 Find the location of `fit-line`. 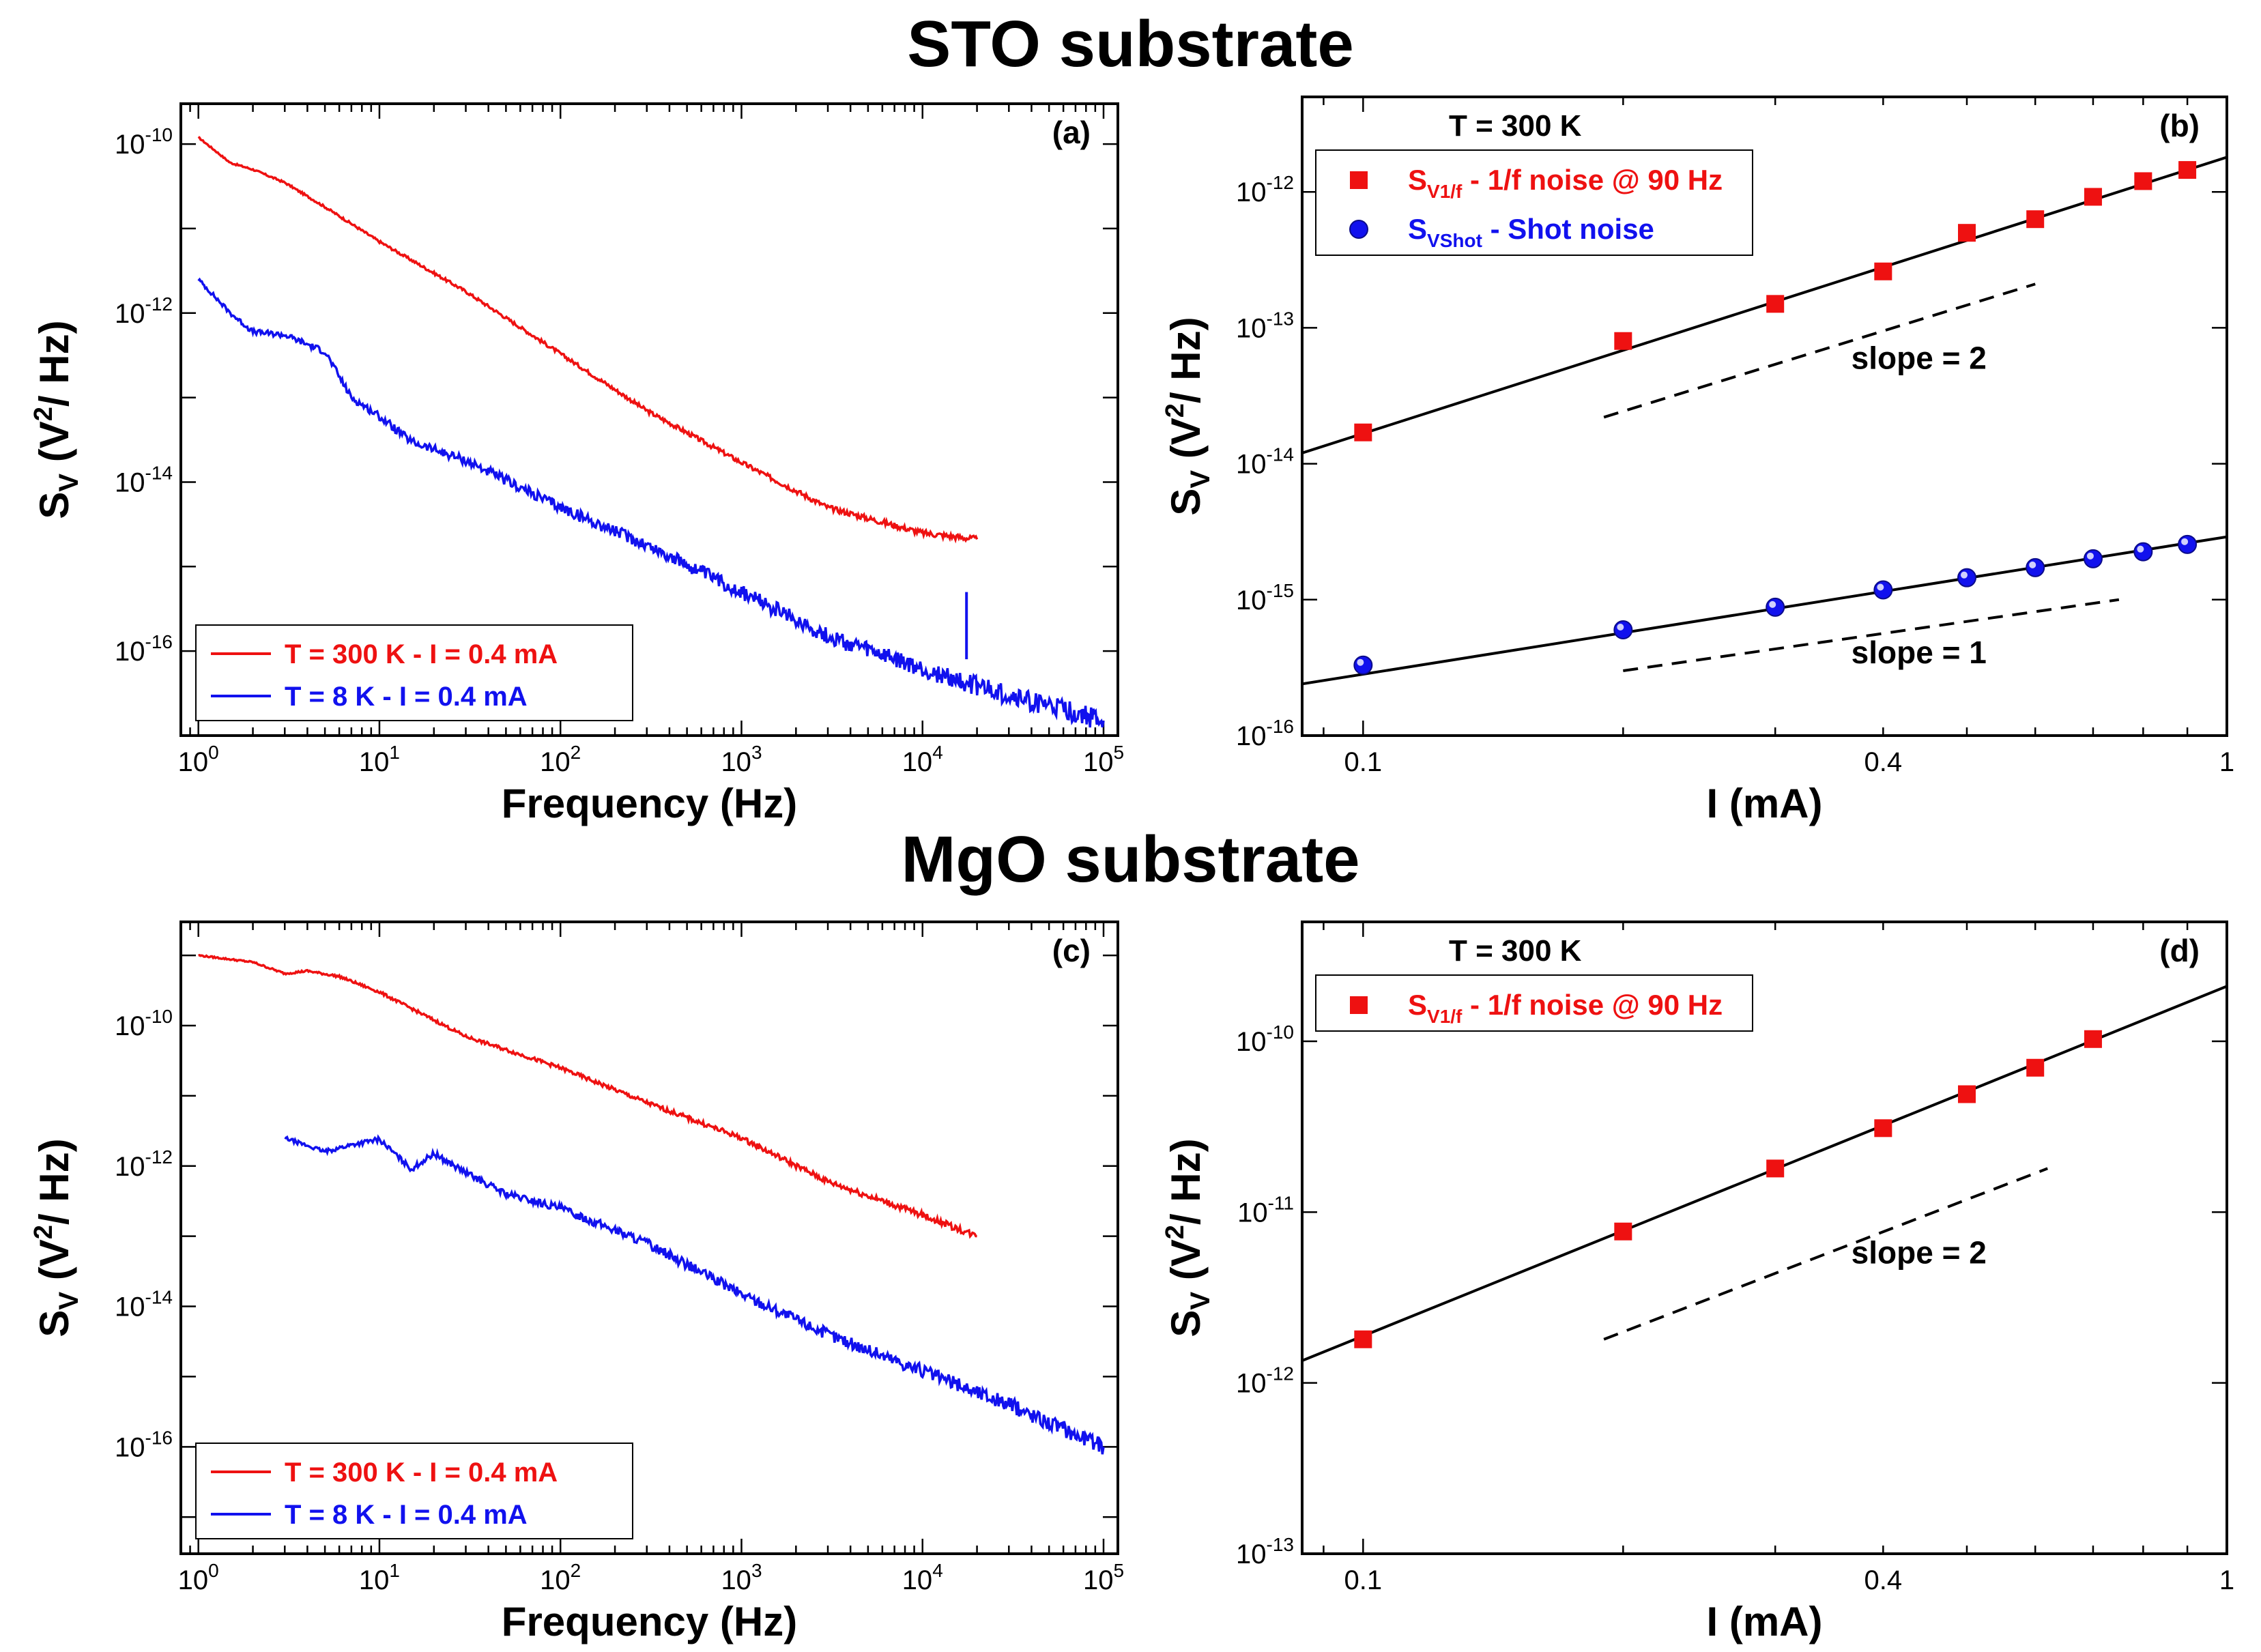

fit-line is located at coordinates (1764, 1173).